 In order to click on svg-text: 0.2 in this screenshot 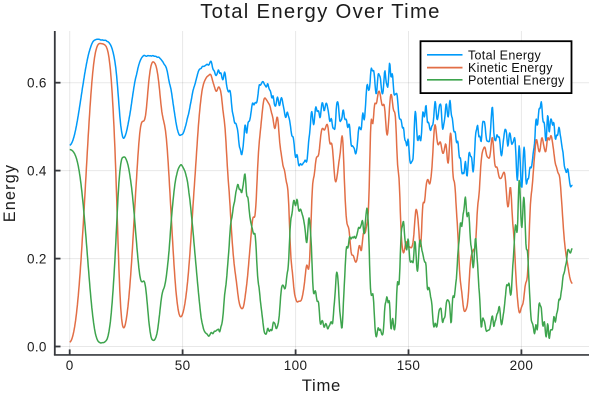, I will do `click(37, 258)`.